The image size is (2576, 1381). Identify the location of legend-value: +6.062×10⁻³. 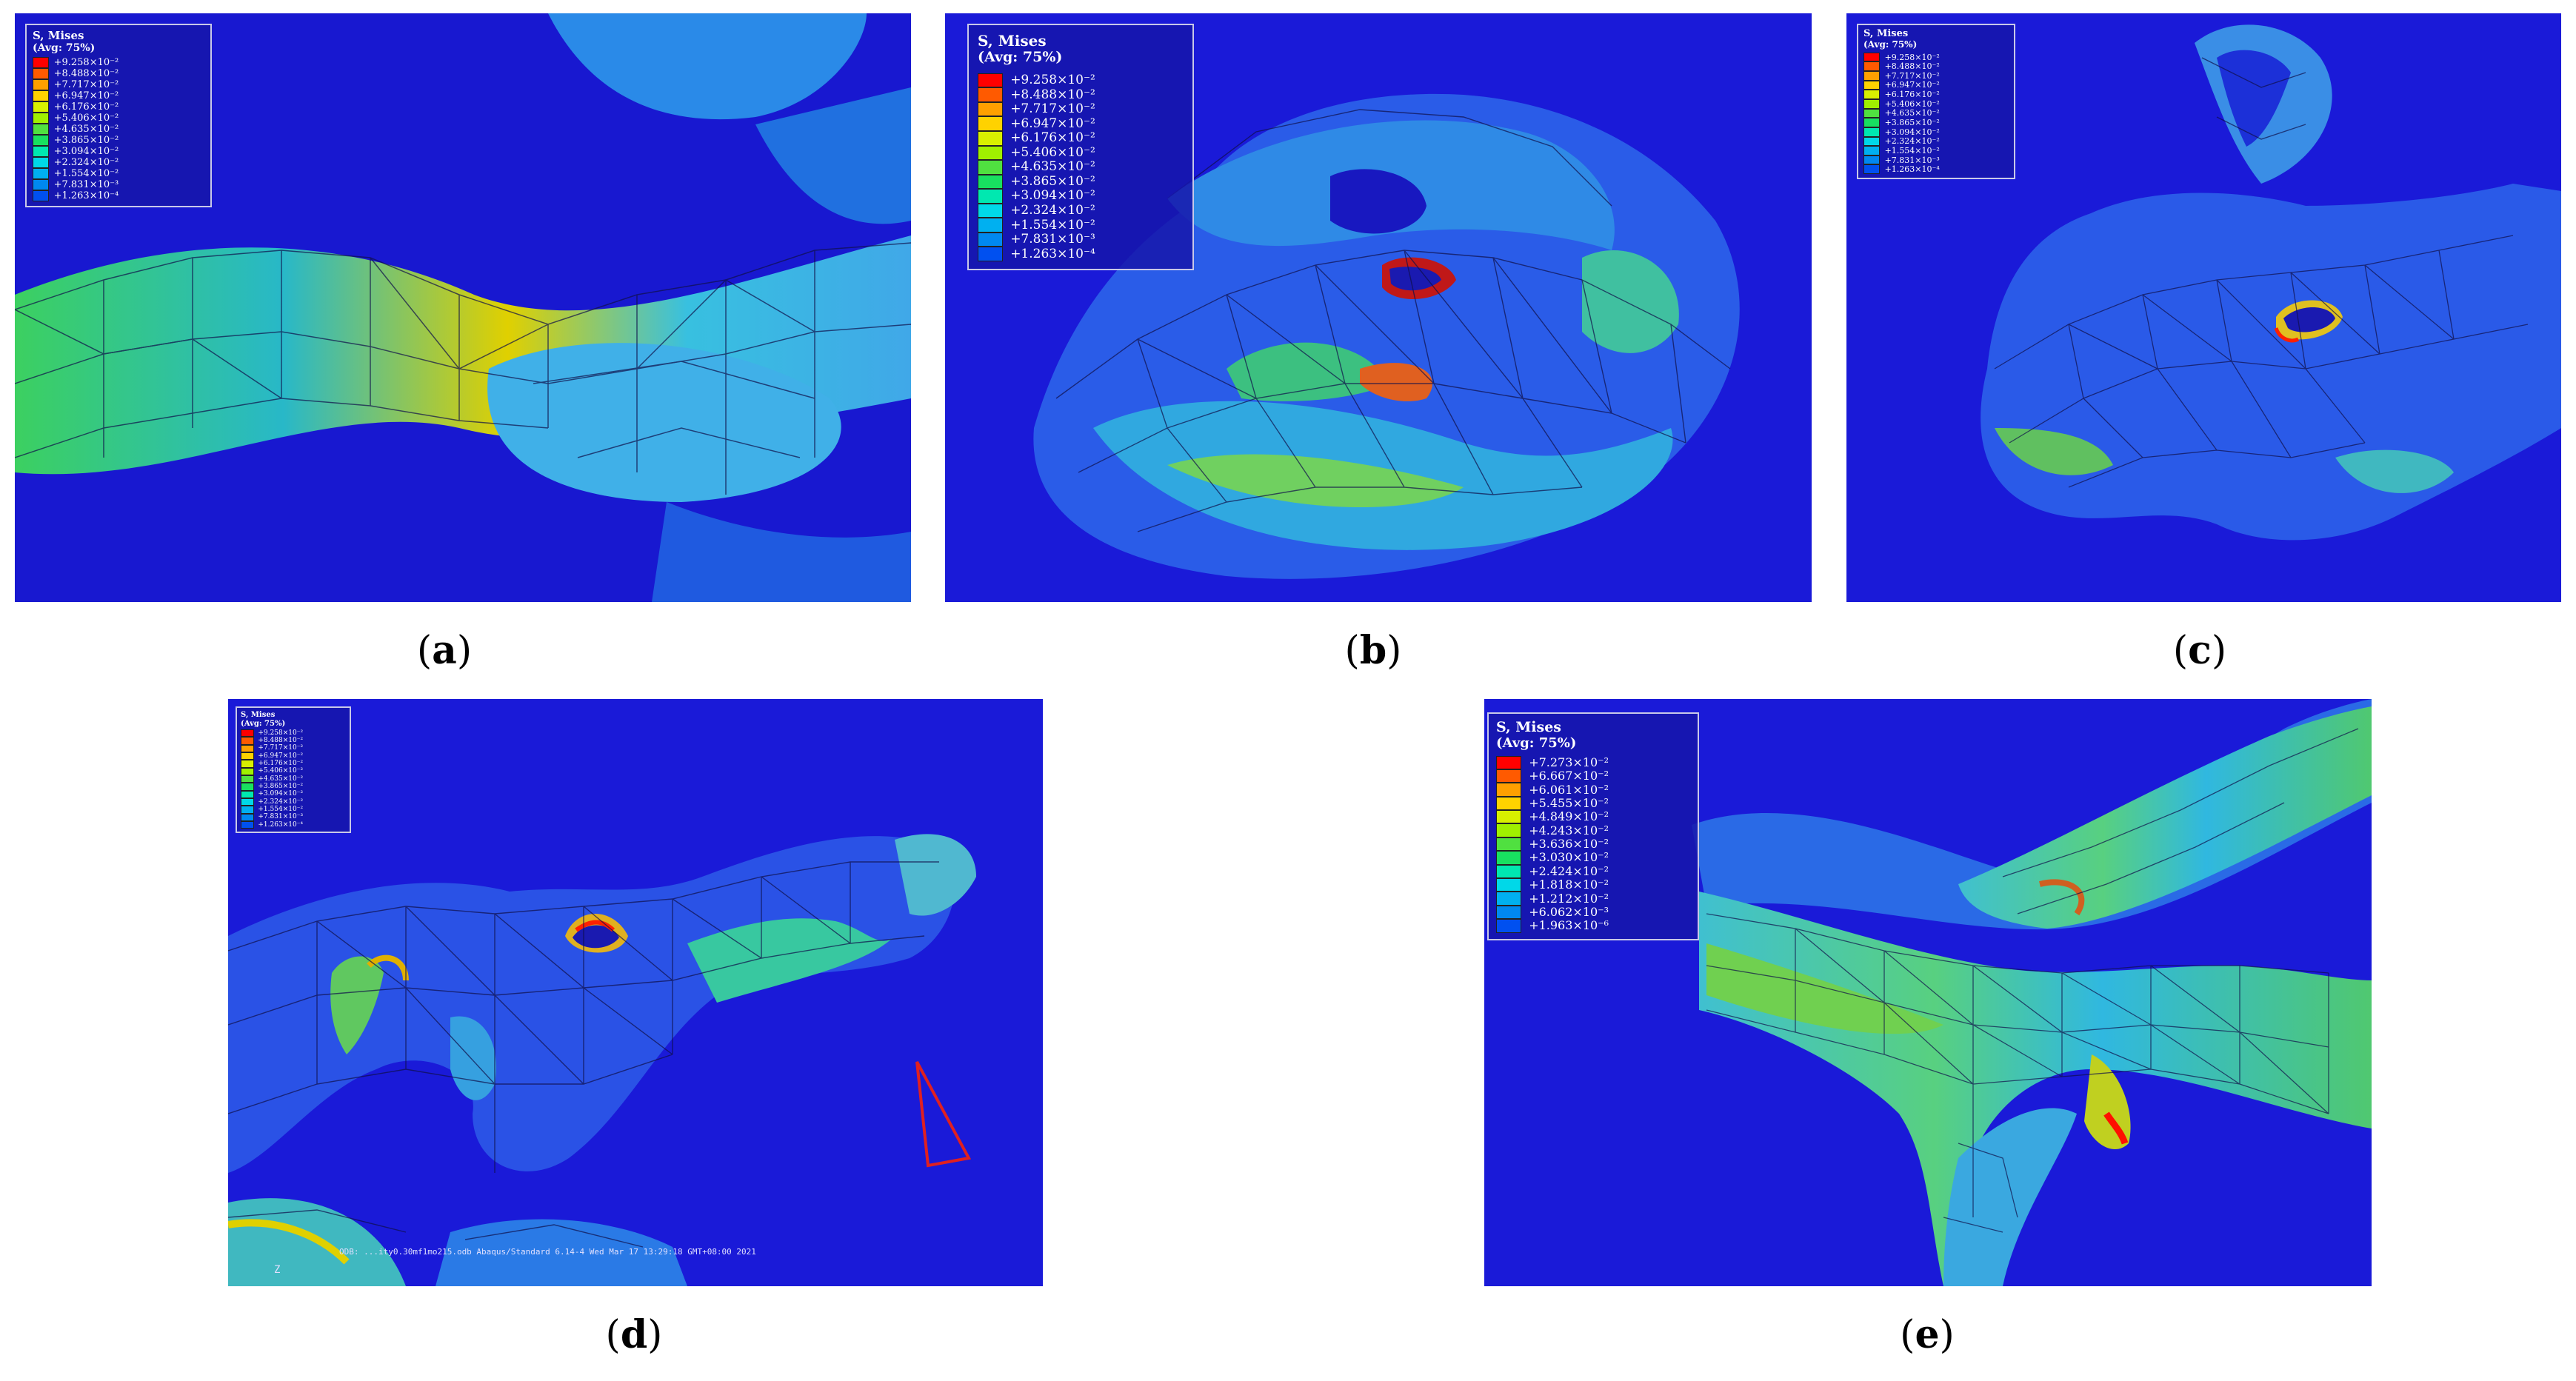
(1569, 912).